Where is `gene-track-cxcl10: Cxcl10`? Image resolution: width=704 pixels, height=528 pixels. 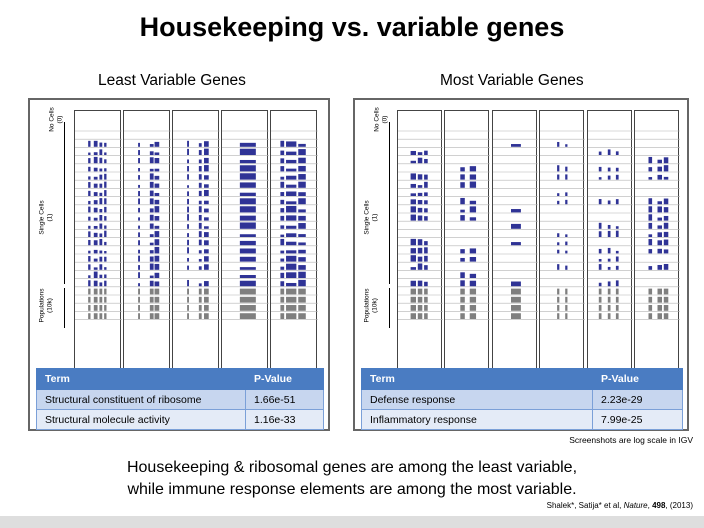
gene-track-cxcl10: Cxcl10 is located at coordinates (420, 261).